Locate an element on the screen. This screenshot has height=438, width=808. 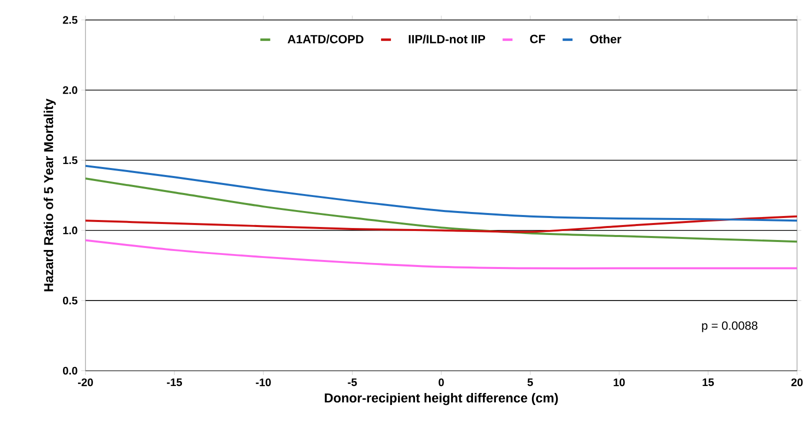
legend-label: CF is located at coordinates (538, 39).